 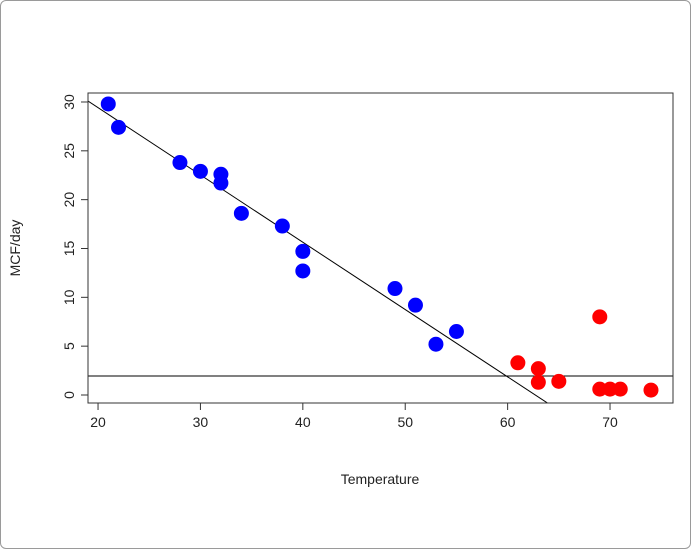 What do you see at coordinates (69, 151) in the screenshot?
I see `y-tick-label: 25` at bounding box center [69, 151].